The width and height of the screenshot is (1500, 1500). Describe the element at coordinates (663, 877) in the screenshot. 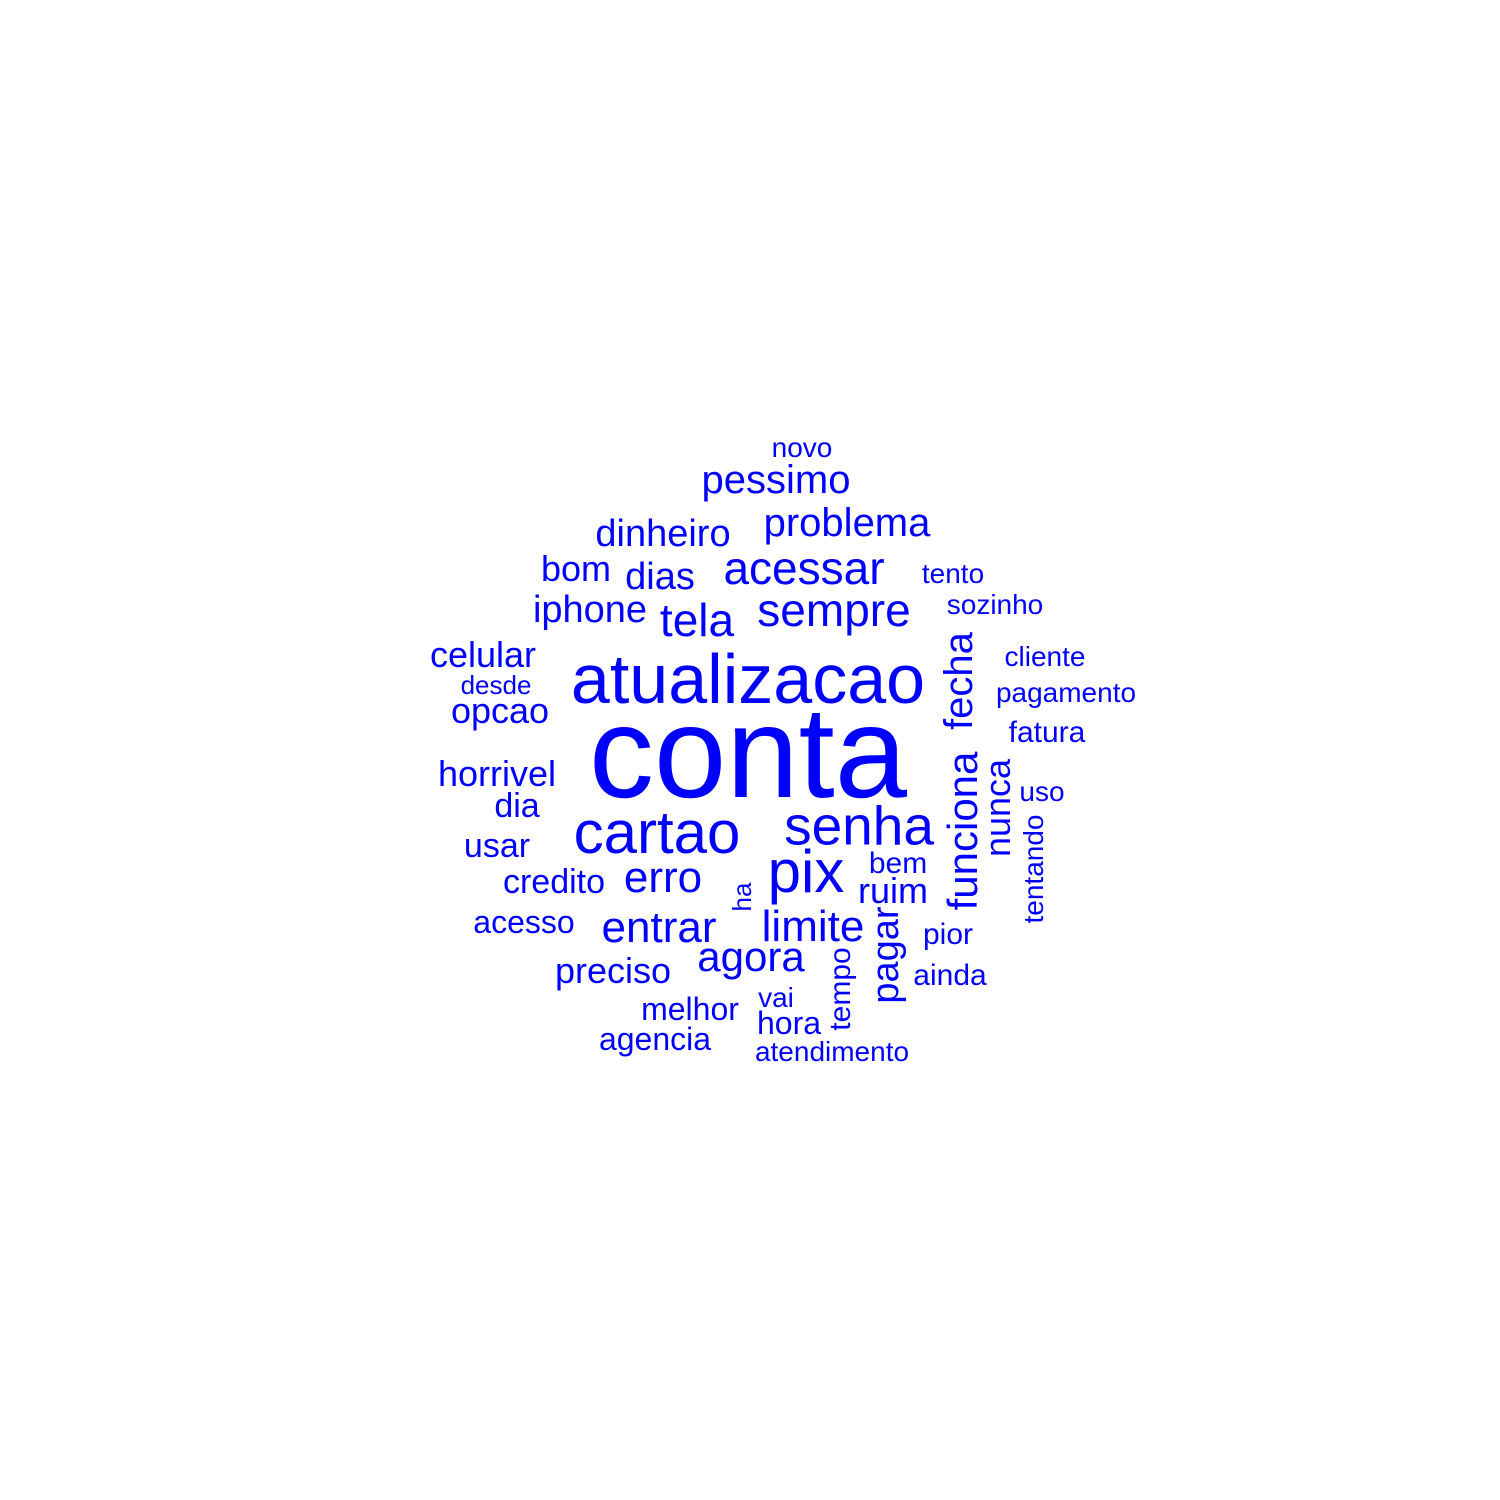

I see `word-erro: erro` at that location.